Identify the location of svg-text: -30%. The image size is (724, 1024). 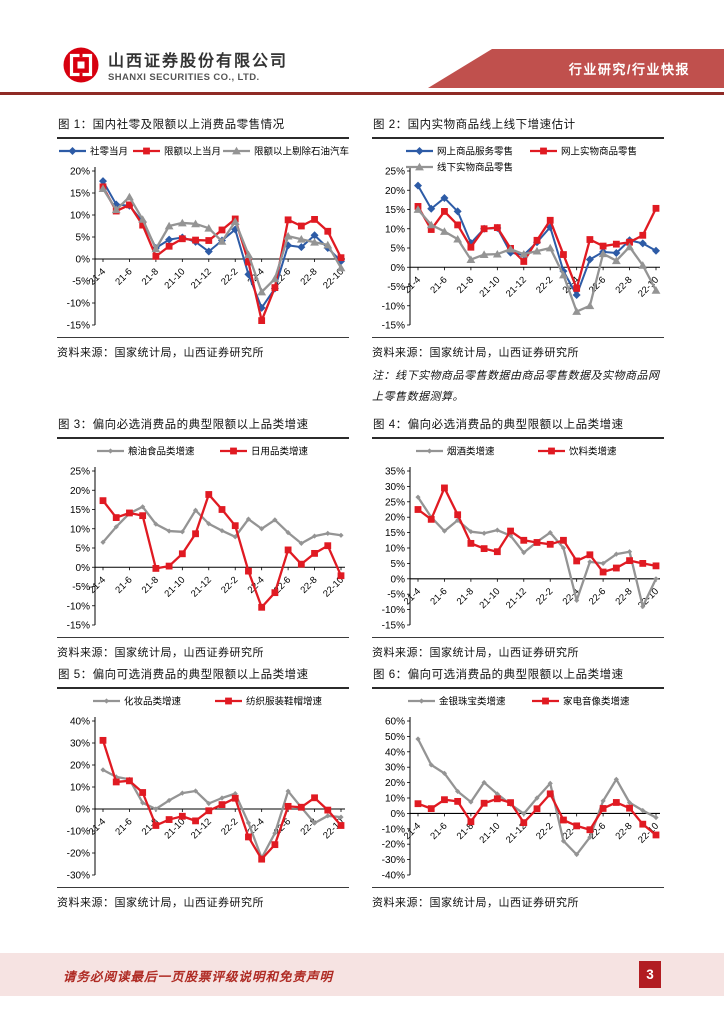
(393, 860).